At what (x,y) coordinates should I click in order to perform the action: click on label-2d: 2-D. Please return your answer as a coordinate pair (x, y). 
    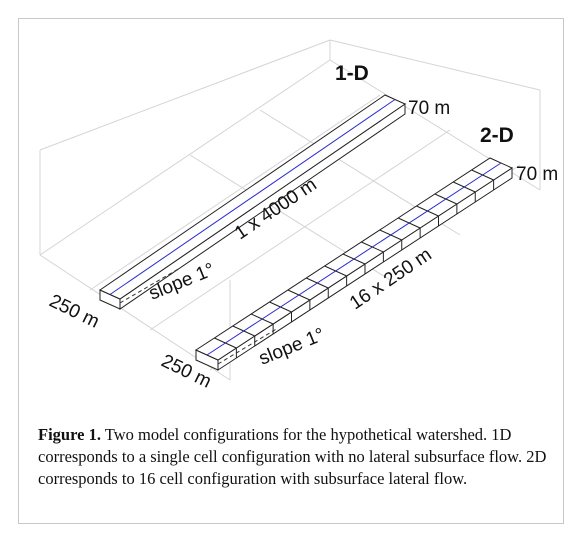
    Looking at the image, I should click on (497, 135).